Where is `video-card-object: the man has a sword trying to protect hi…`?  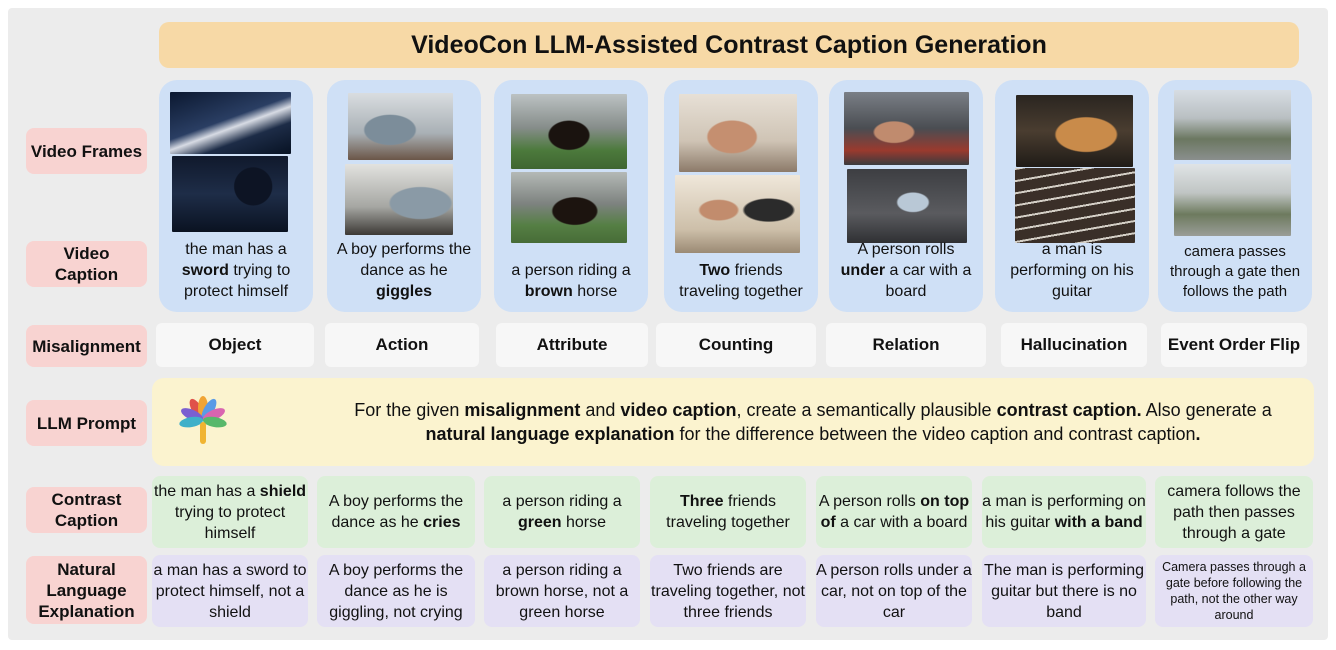 video-card-object: the man has a sword trying to protect hi… is located at coordinates (236, 196).